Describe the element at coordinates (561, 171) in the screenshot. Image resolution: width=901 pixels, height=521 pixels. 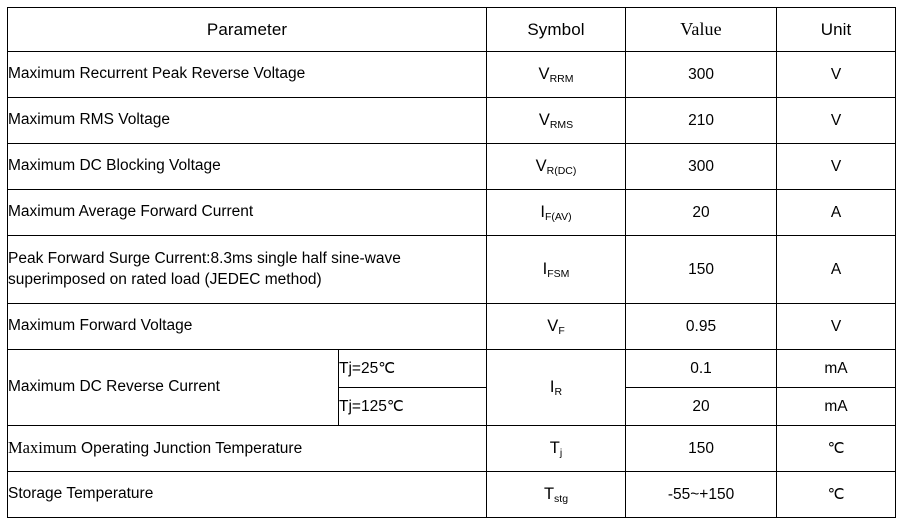
I see `symbol-subscript: R(DC)` at that location.